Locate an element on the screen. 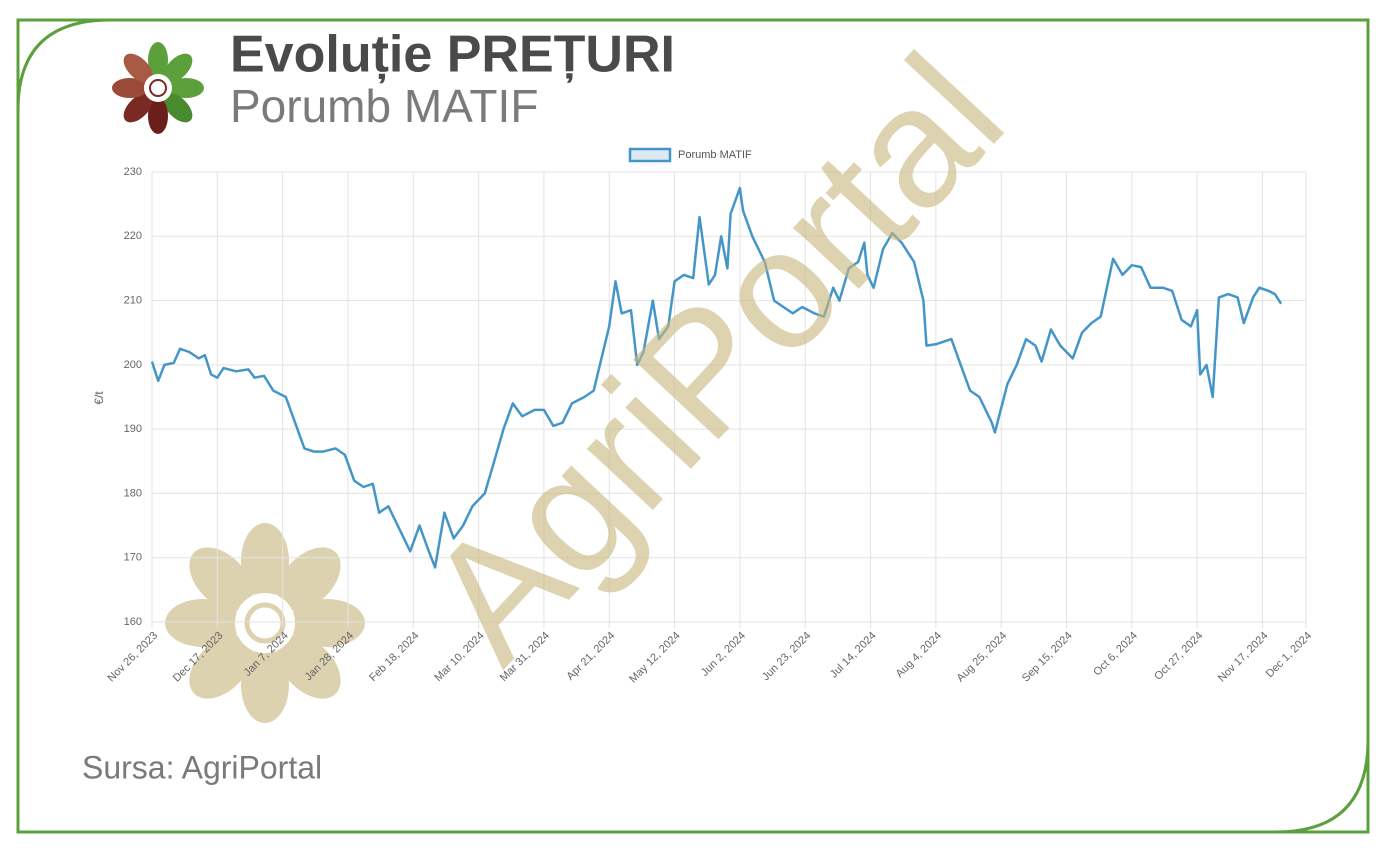  y-tick-label: 230 is located at coordinates (133, 172).